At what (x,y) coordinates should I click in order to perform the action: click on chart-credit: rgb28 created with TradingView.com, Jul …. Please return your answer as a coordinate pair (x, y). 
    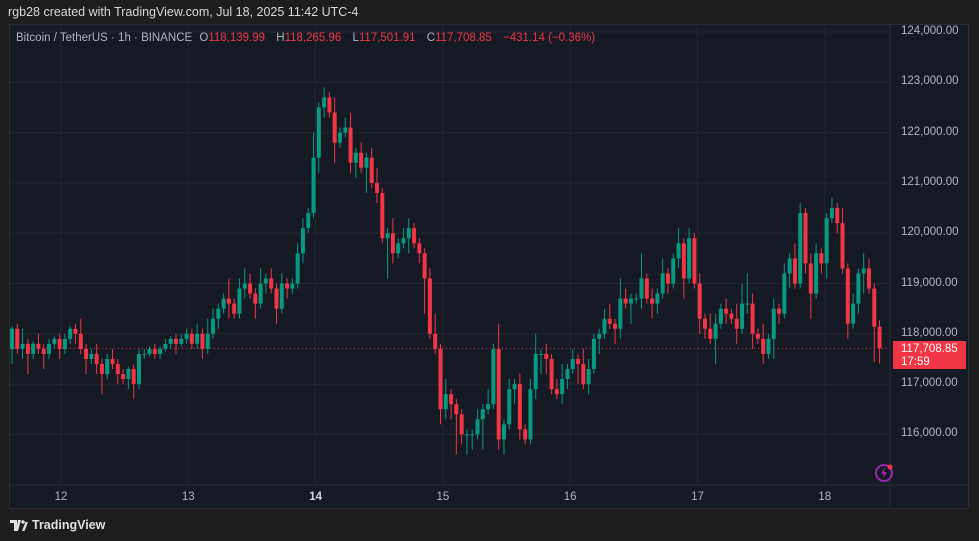
    Looking at the image, I should click on (183, 12).